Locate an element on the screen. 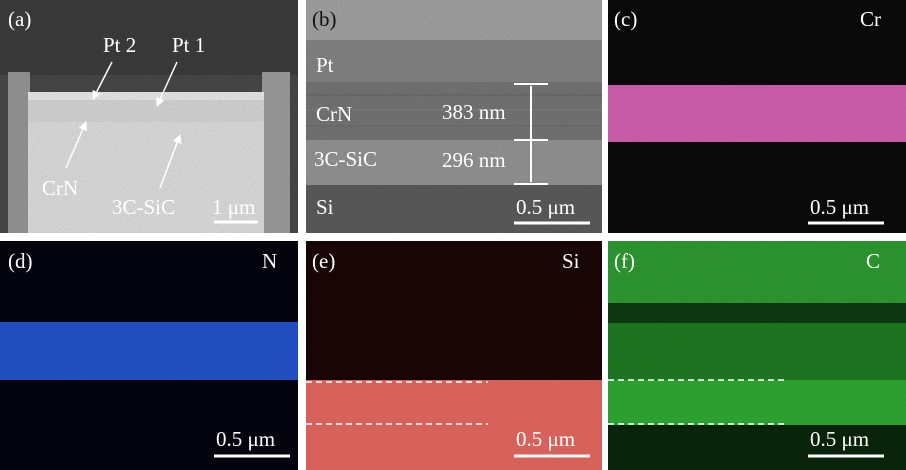 The width and height of the screenshot is (906, 470). panel-label: (c) is located at coordinates (625, 19).